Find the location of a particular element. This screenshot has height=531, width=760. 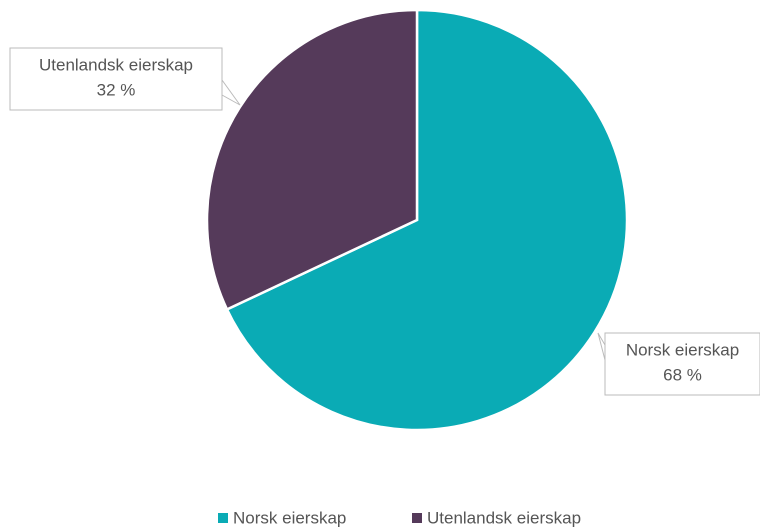

legend-label: Utenlandsk eierskap is located at coordinates (504, 517).